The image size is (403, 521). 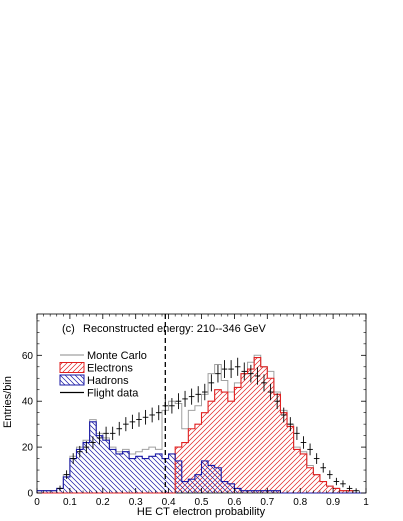 I want to click on legend-item: Electrons, so click(x=96, y=368).